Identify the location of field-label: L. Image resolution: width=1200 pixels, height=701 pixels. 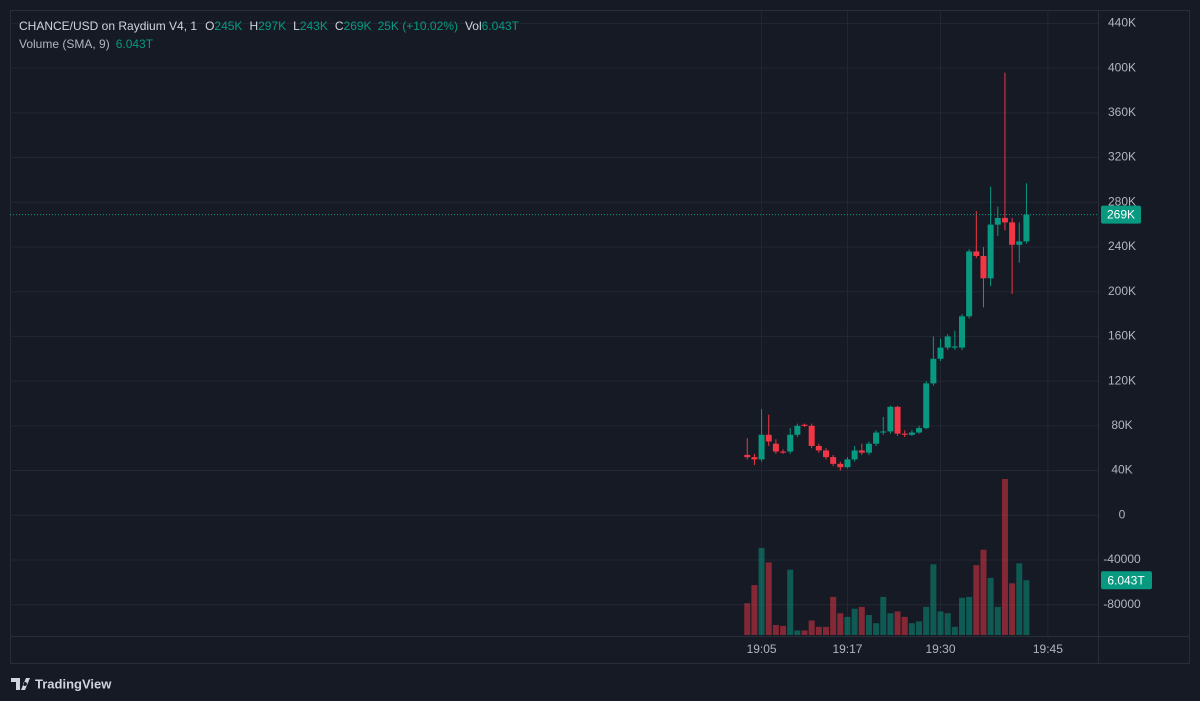
(296, 26).